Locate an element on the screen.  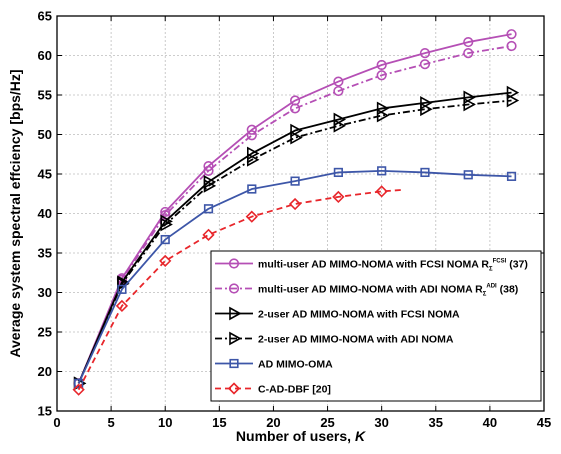
x-tick-label: 5 is located at coordinates (110, 422).